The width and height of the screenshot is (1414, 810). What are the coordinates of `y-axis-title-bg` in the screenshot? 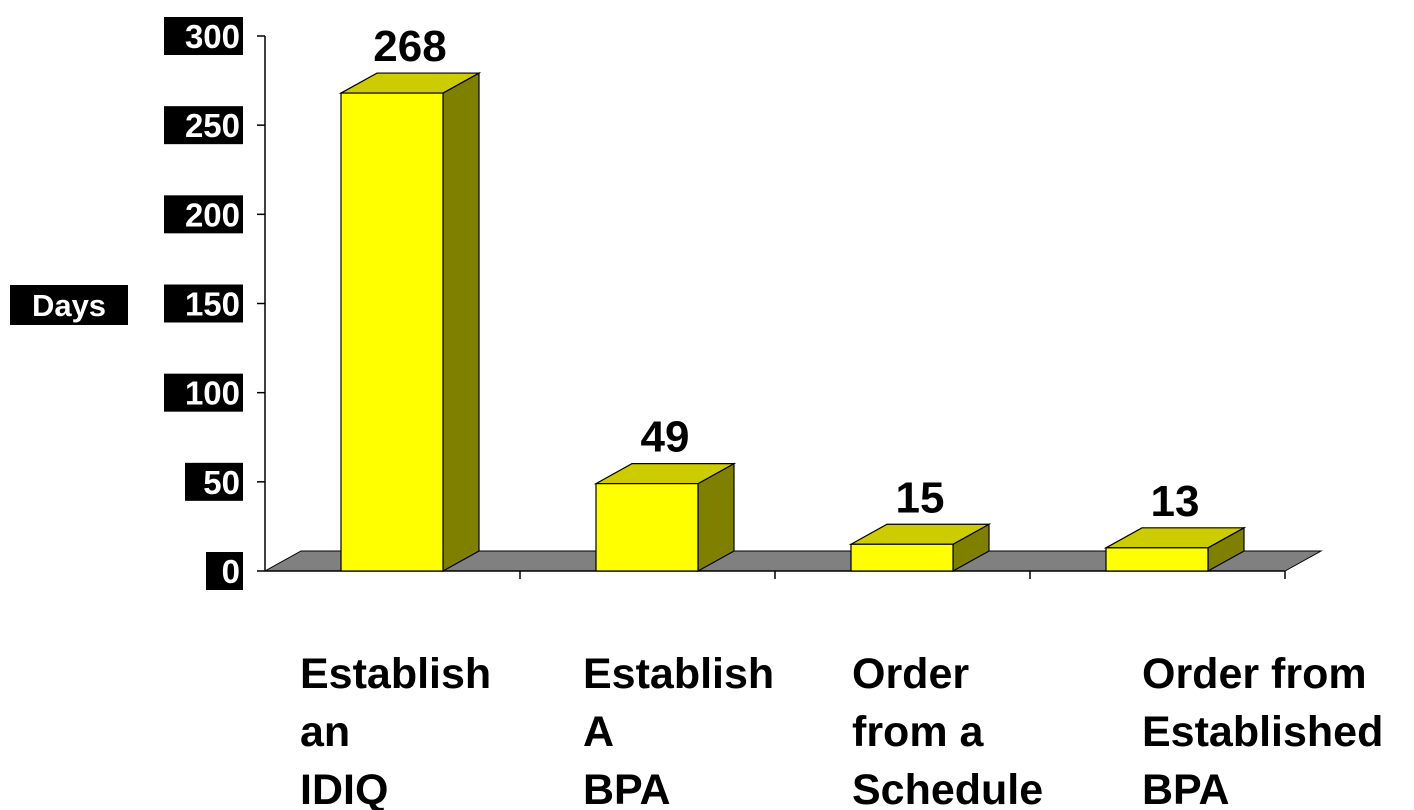 It's located at (69, 305).